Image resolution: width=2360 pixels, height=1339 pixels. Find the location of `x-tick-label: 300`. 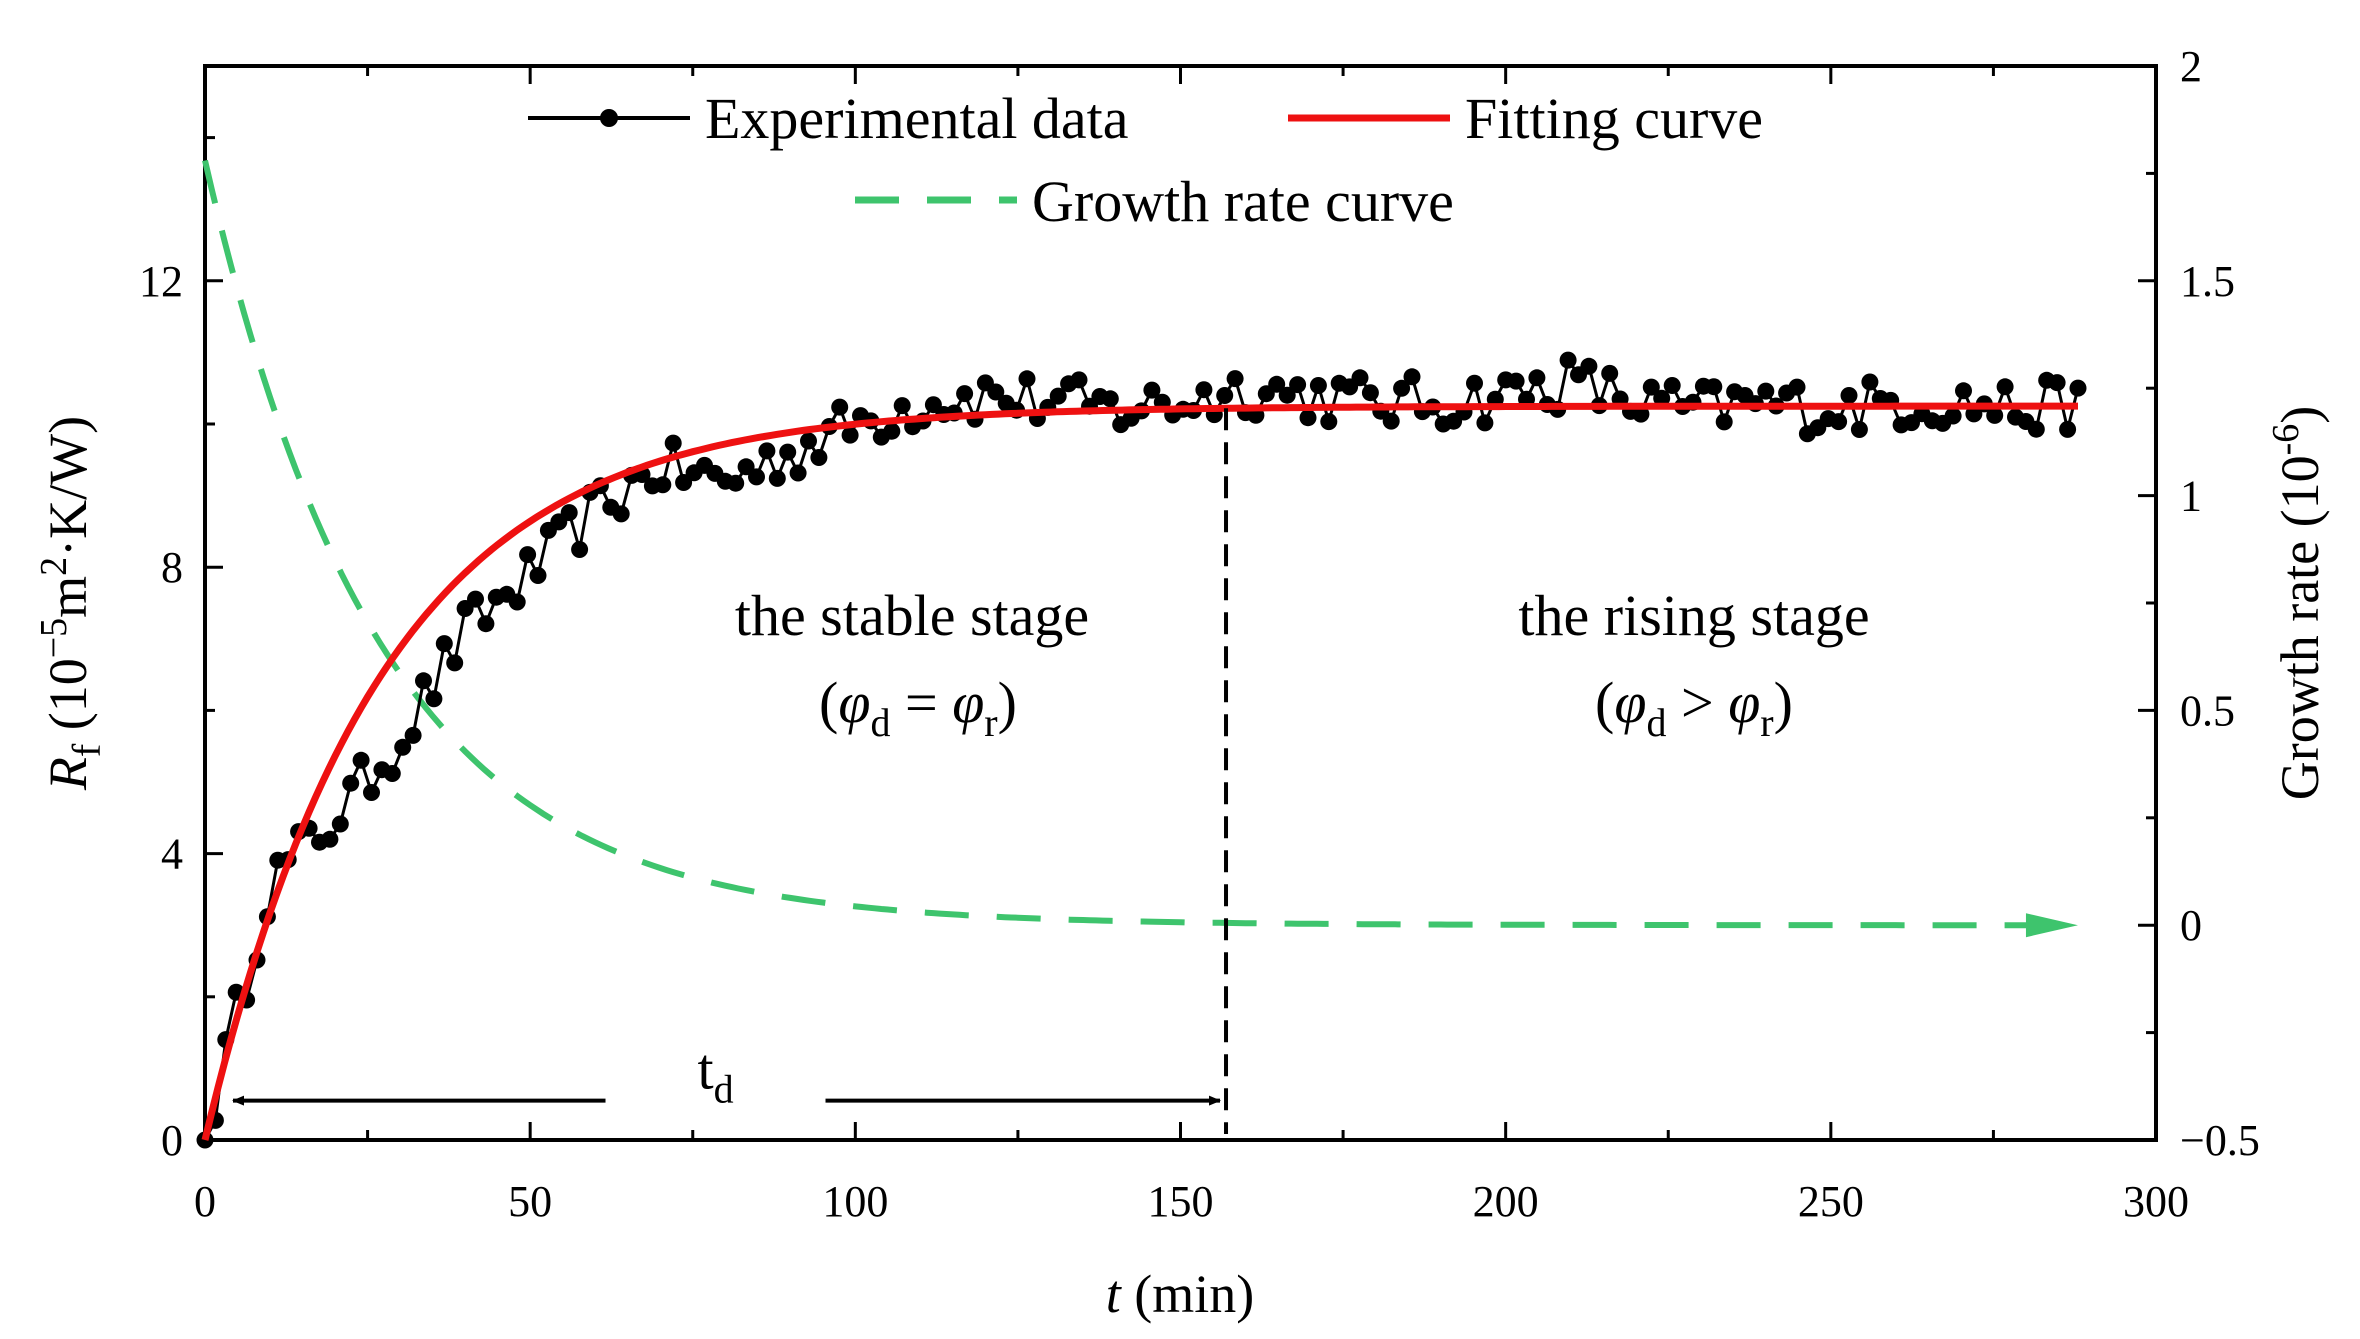

x-tick-label: 300 is located at coordinates (2156, 1201).